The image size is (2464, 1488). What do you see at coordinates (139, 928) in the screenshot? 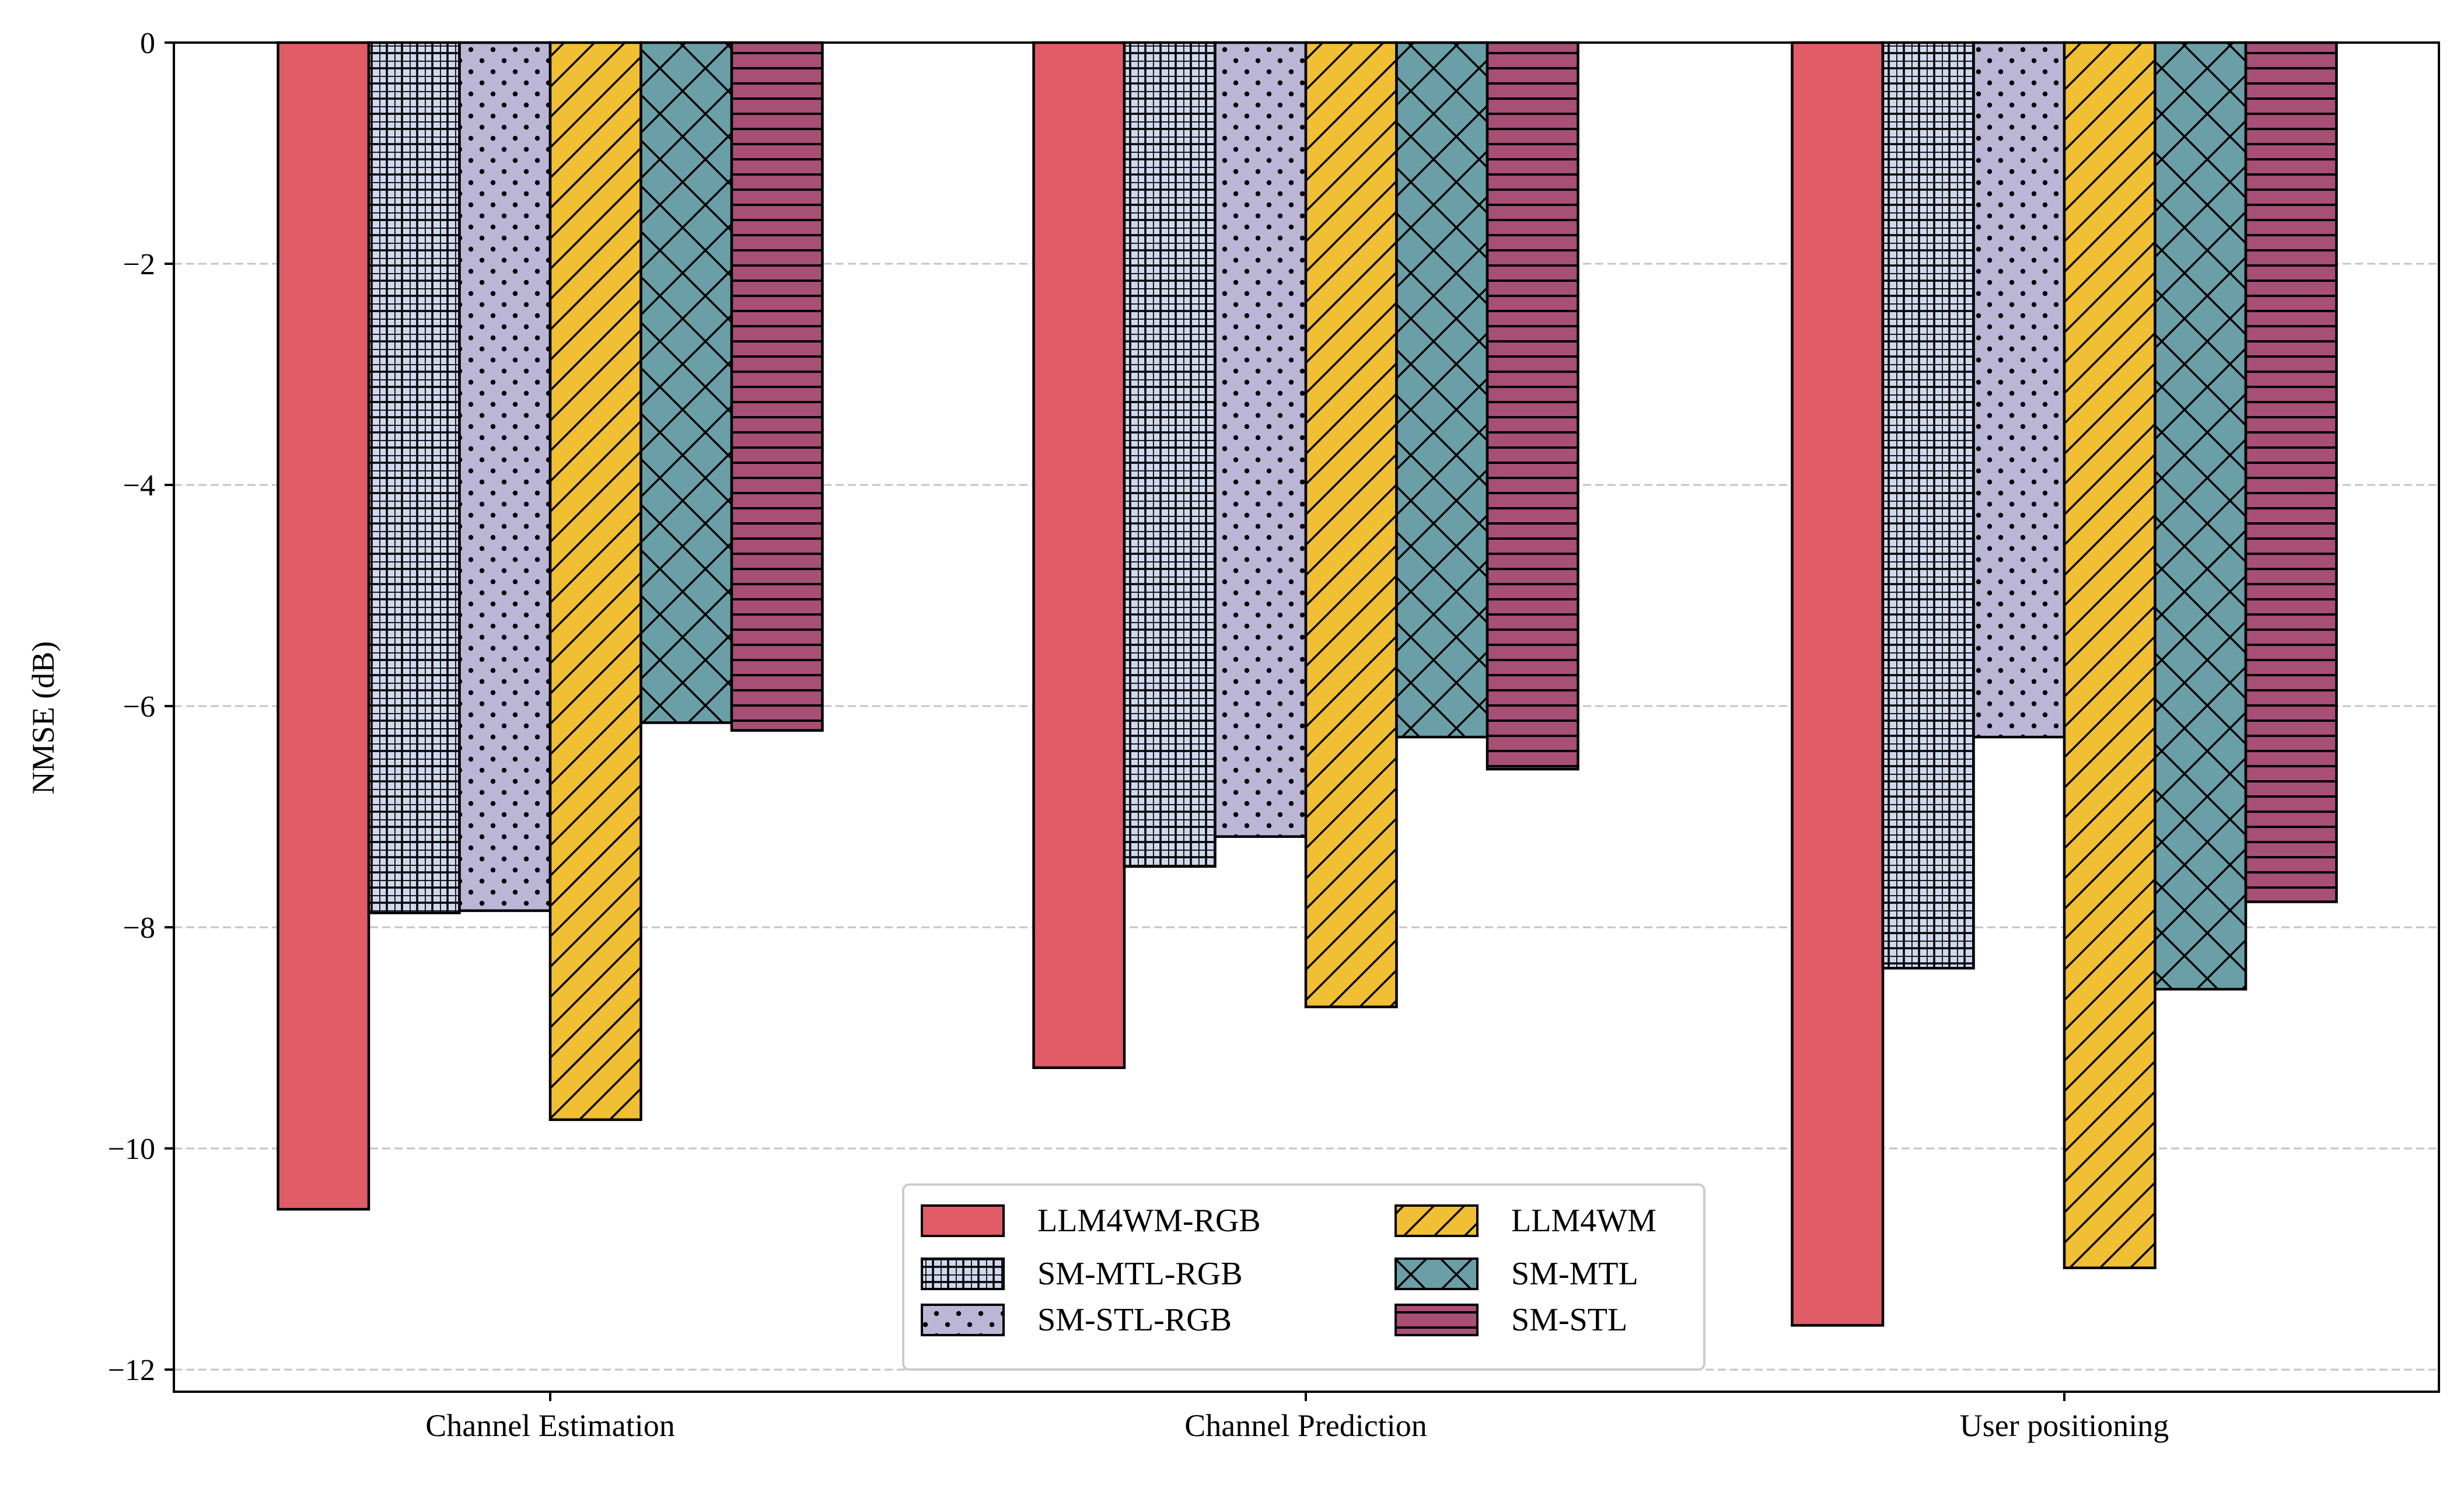
I see `y-tick-label: −8` at bounding box center [139, 928].